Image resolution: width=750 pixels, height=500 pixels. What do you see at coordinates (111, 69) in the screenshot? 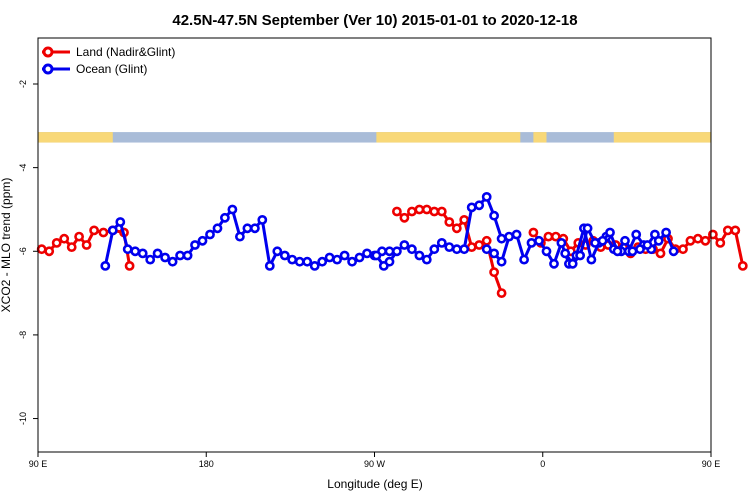
I see `legend-label-ocean: Ocean (Glint)` at bounding box center [111, 69].